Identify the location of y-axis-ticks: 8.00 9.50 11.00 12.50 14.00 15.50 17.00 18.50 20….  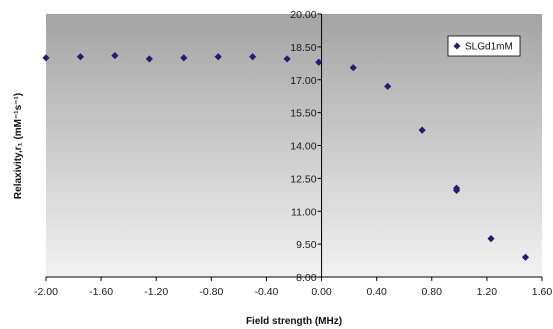
(306, 146).